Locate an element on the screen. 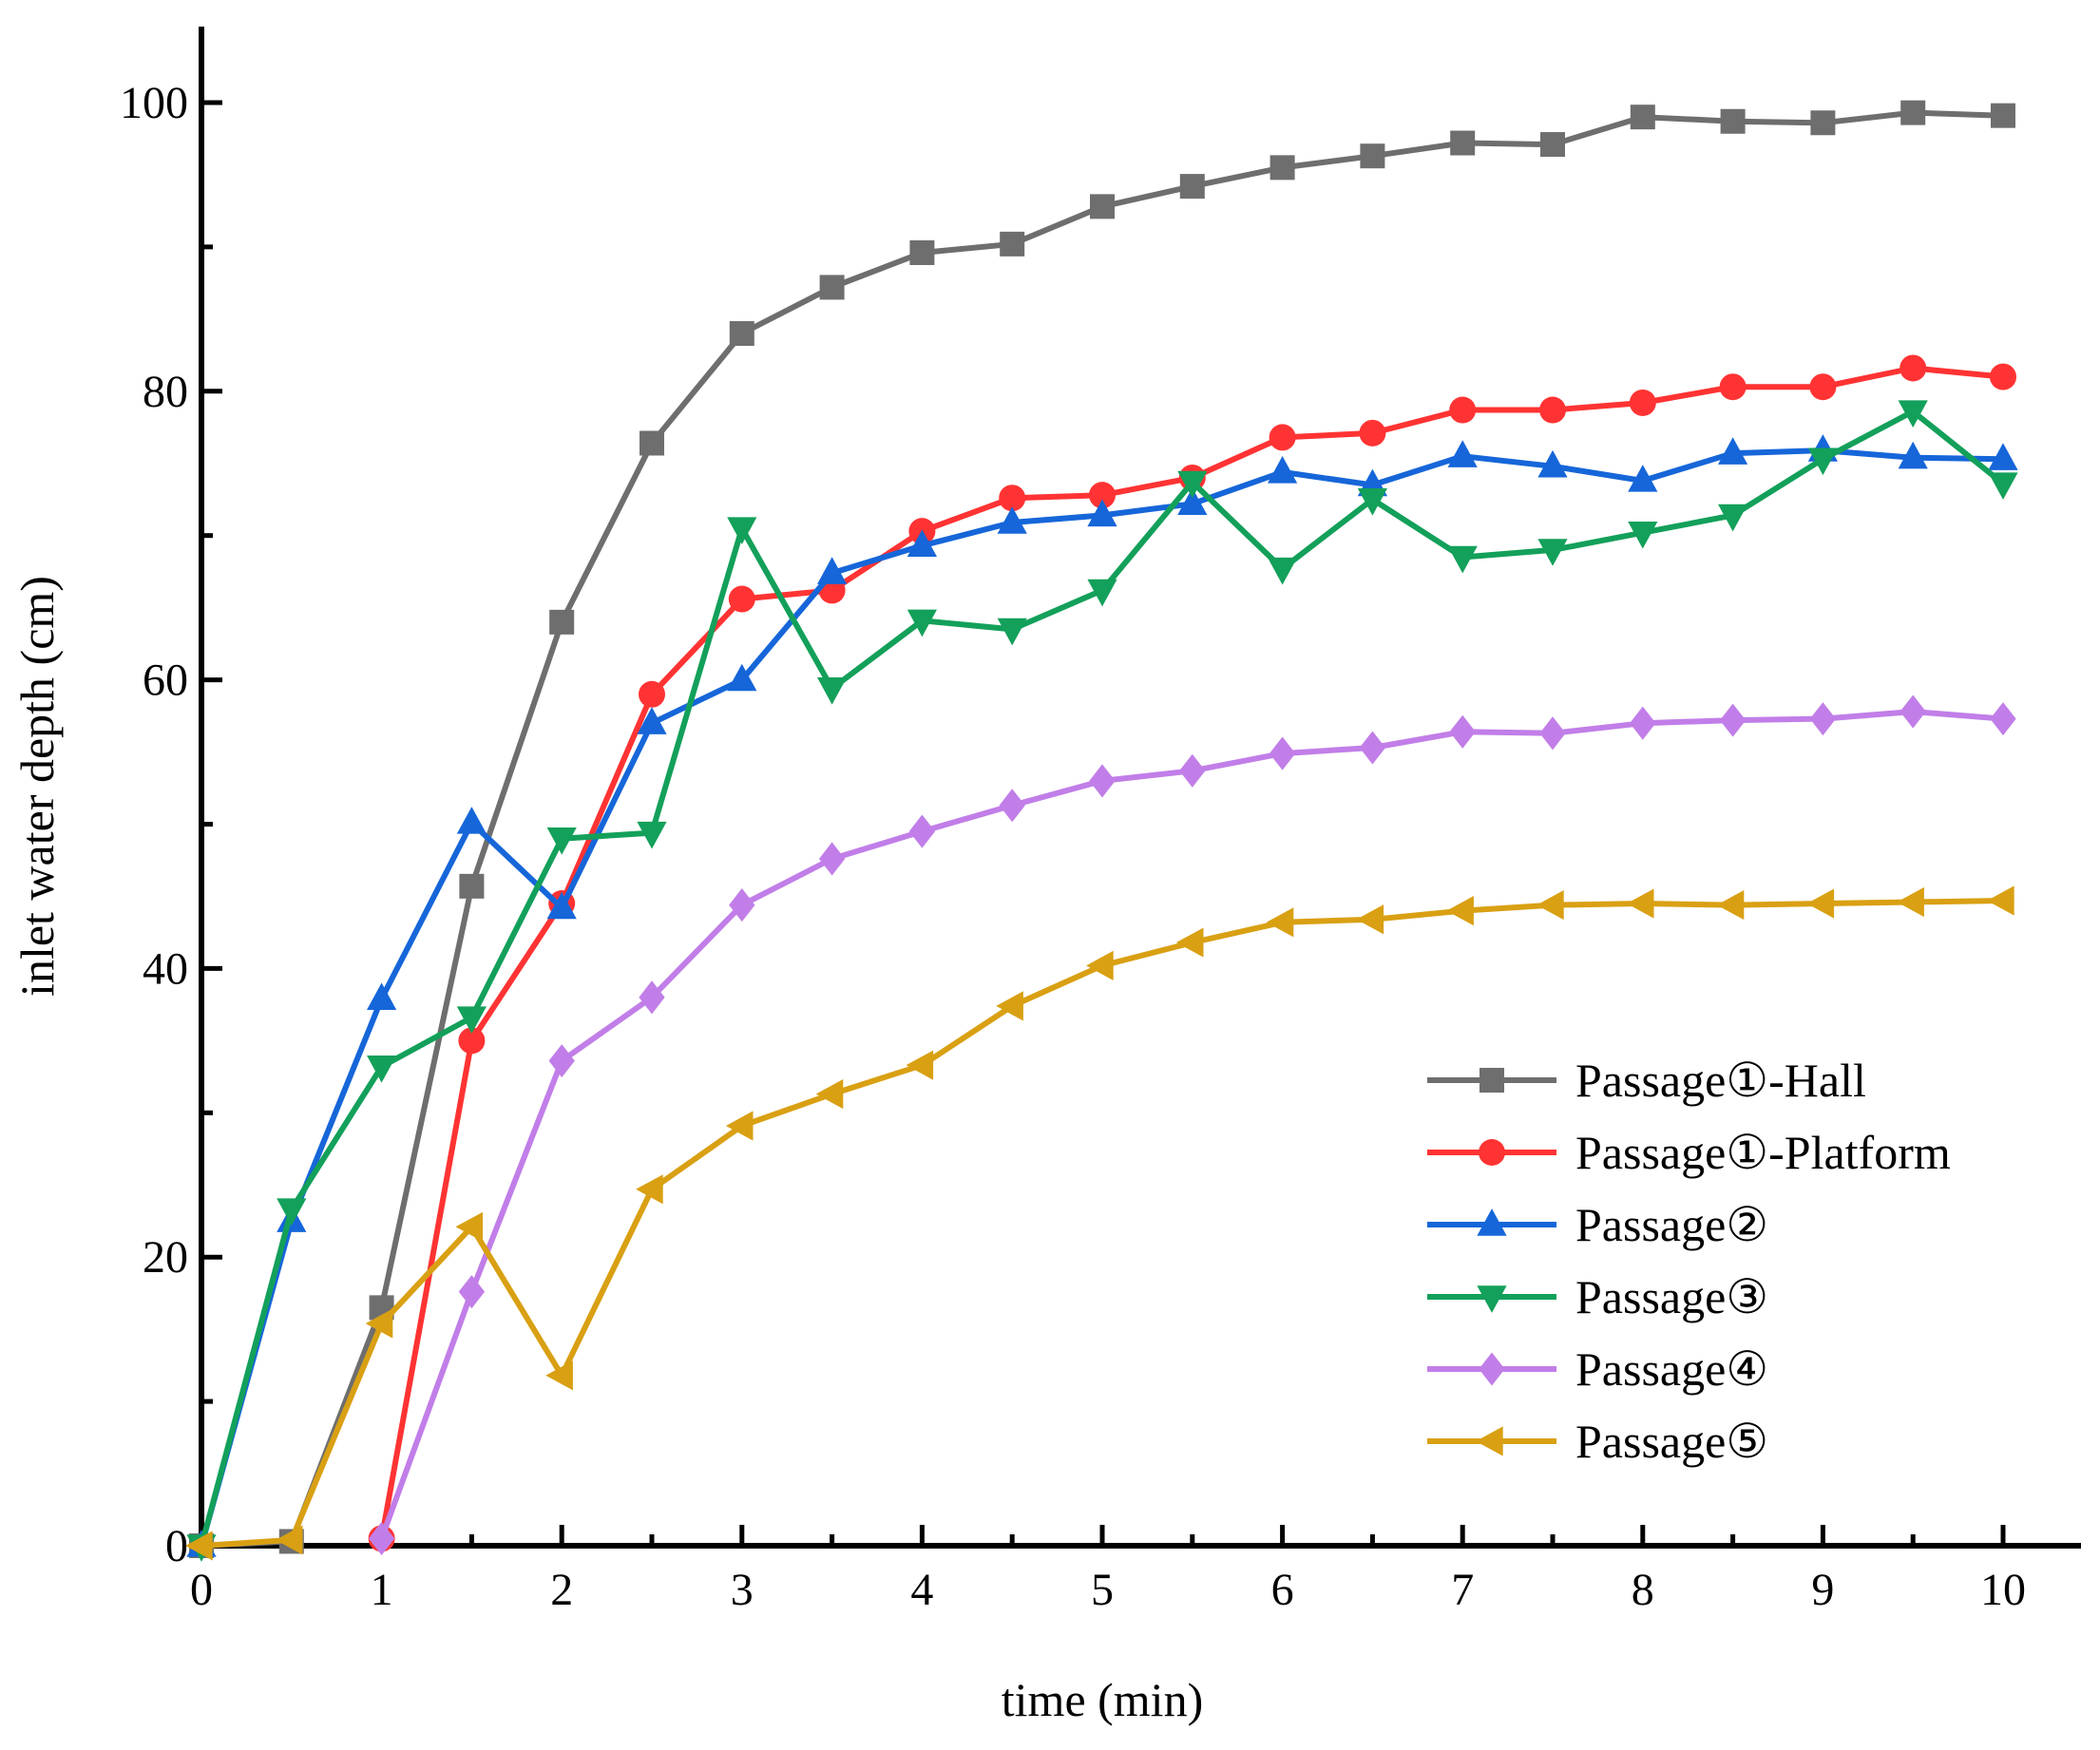  legend-item: Passage①-Platform is located at coordinates (1689, 1152).